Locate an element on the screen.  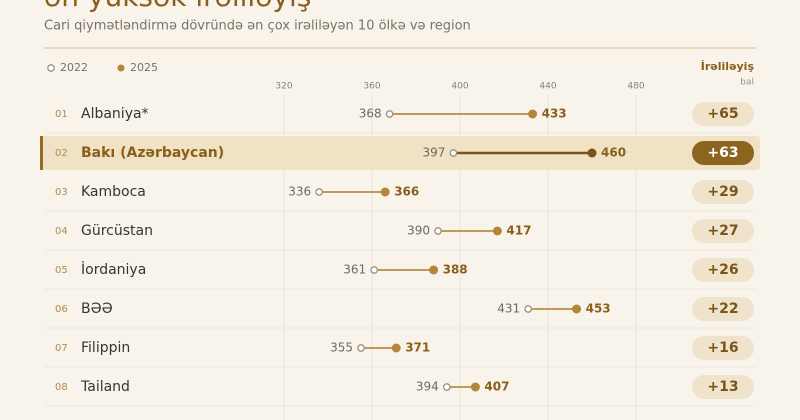
x-tick-label: 480 is located at coordinates (635, 87).